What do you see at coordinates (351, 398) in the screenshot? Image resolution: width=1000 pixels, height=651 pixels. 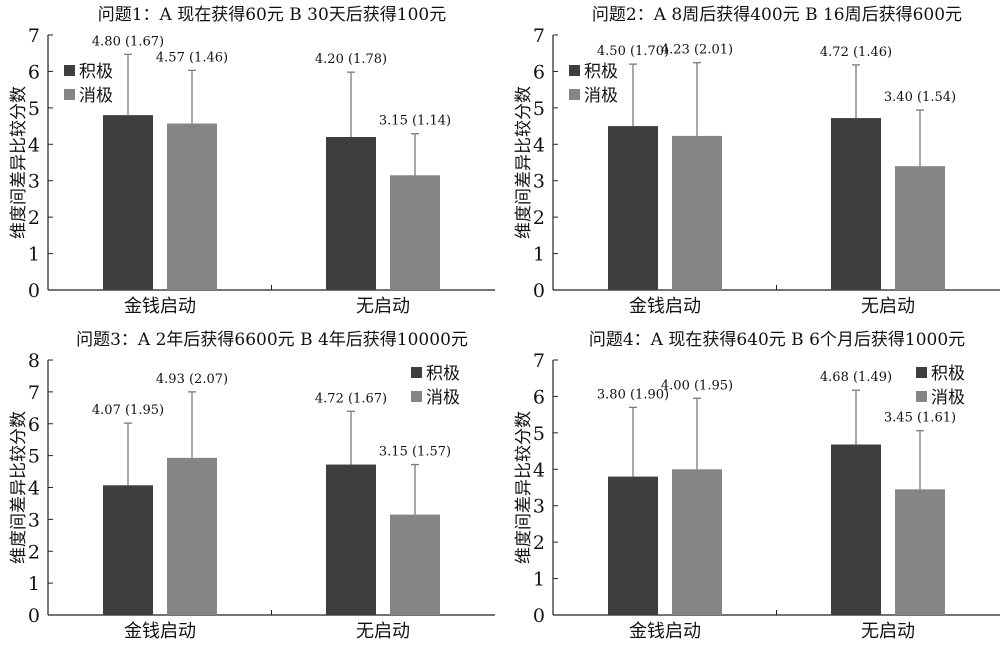 I see `data-label: 4.72 (1.67)` at bounding box center [351, 398].